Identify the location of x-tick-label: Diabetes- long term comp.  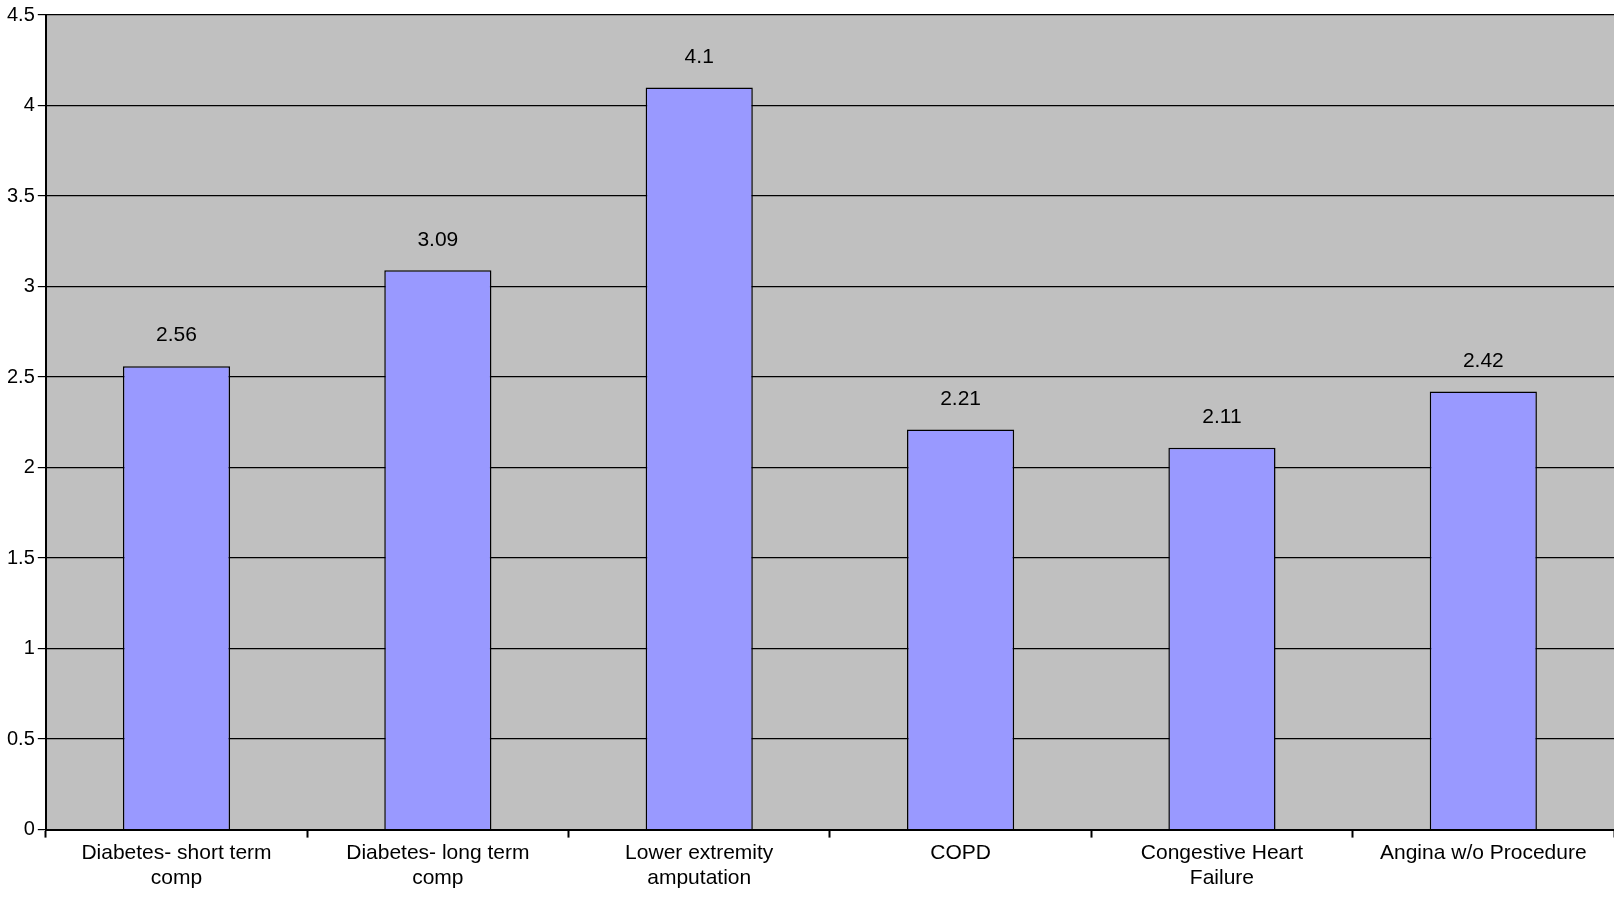
(438, 864).